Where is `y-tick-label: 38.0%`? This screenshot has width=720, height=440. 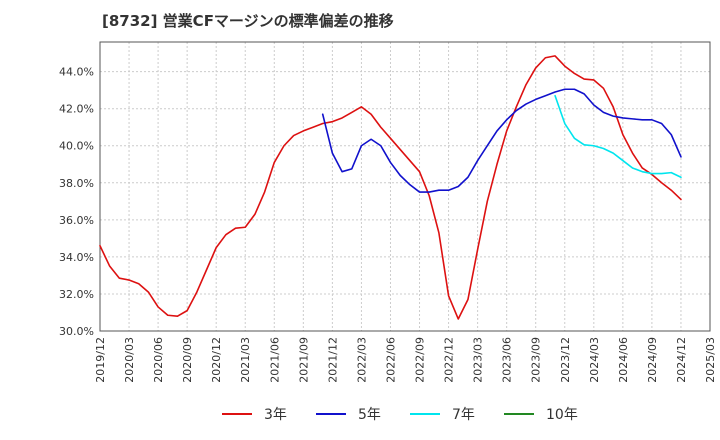 y-tick-label: 38.0% is located at coordinates (76, 183).